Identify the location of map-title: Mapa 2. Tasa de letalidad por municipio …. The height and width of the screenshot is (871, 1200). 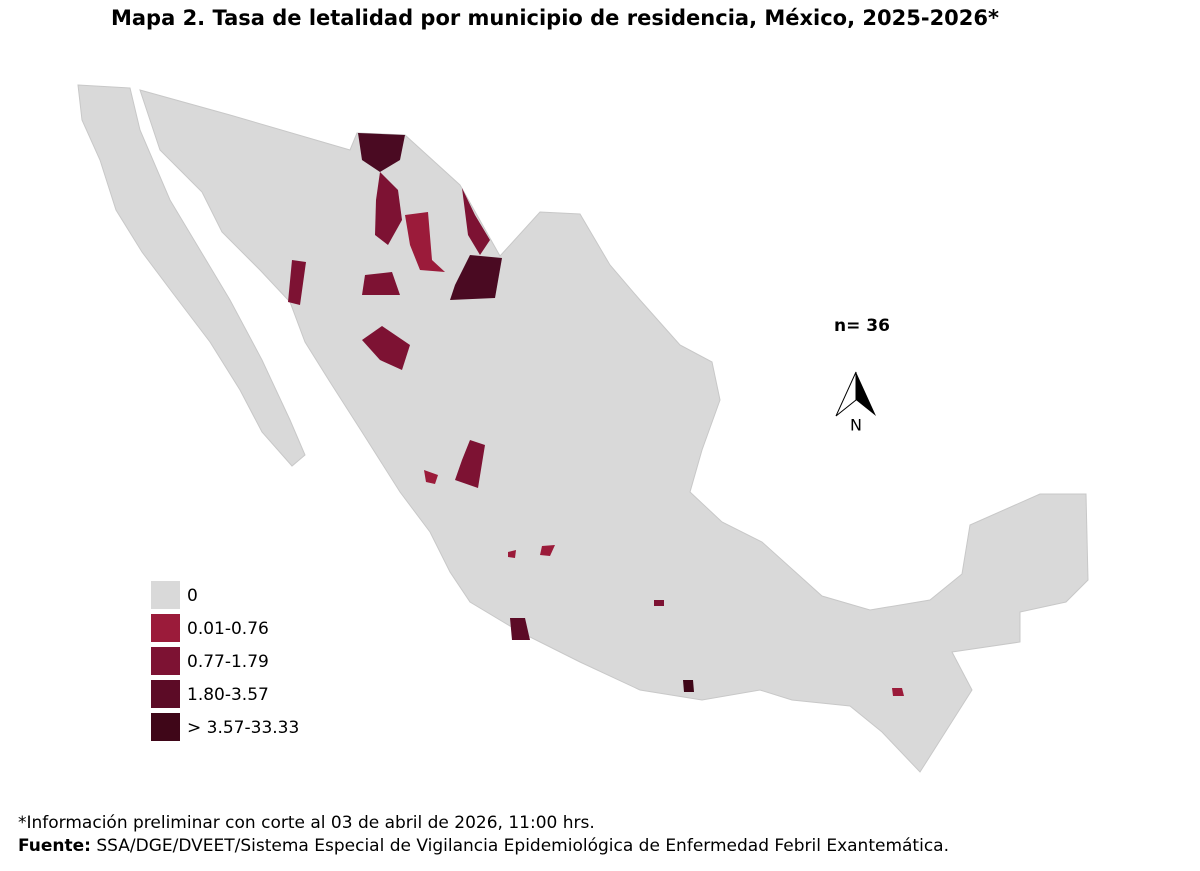
(554, 18).